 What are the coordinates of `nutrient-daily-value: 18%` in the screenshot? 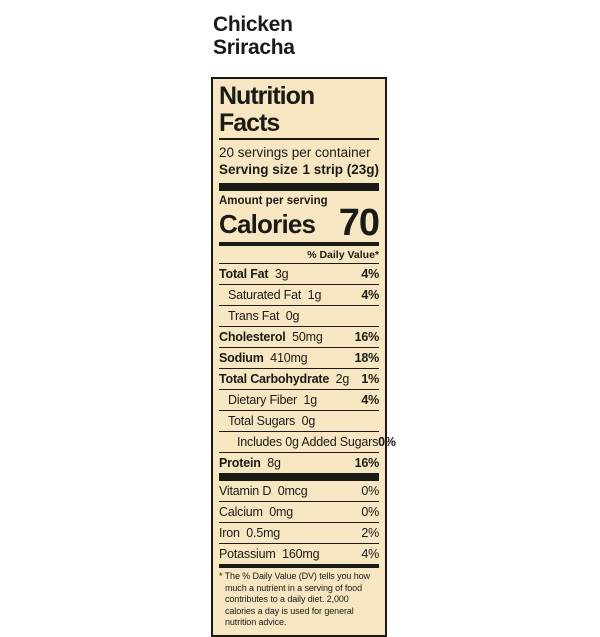 It's located at (367, 357).